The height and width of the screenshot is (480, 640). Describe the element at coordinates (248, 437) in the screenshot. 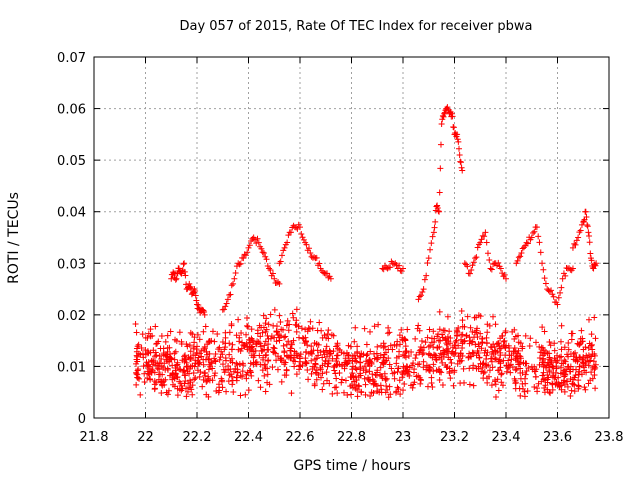

I see `x-tick-label: 22.4` at that location.